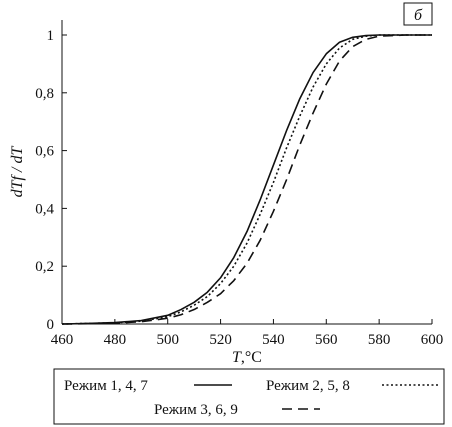 This screenshot has width=452, height=427. I want to click on x-axis-label-unit: ,°C, so click(251, 357).